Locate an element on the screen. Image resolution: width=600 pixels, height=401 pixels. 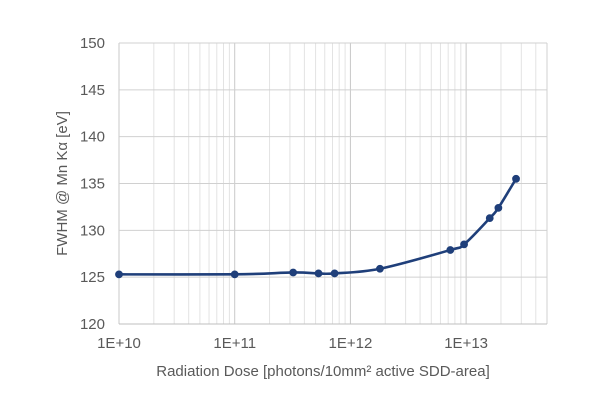
y-axis-ticks: 120 125 130 135 140 145 150 is located at coordinates (92, 184).